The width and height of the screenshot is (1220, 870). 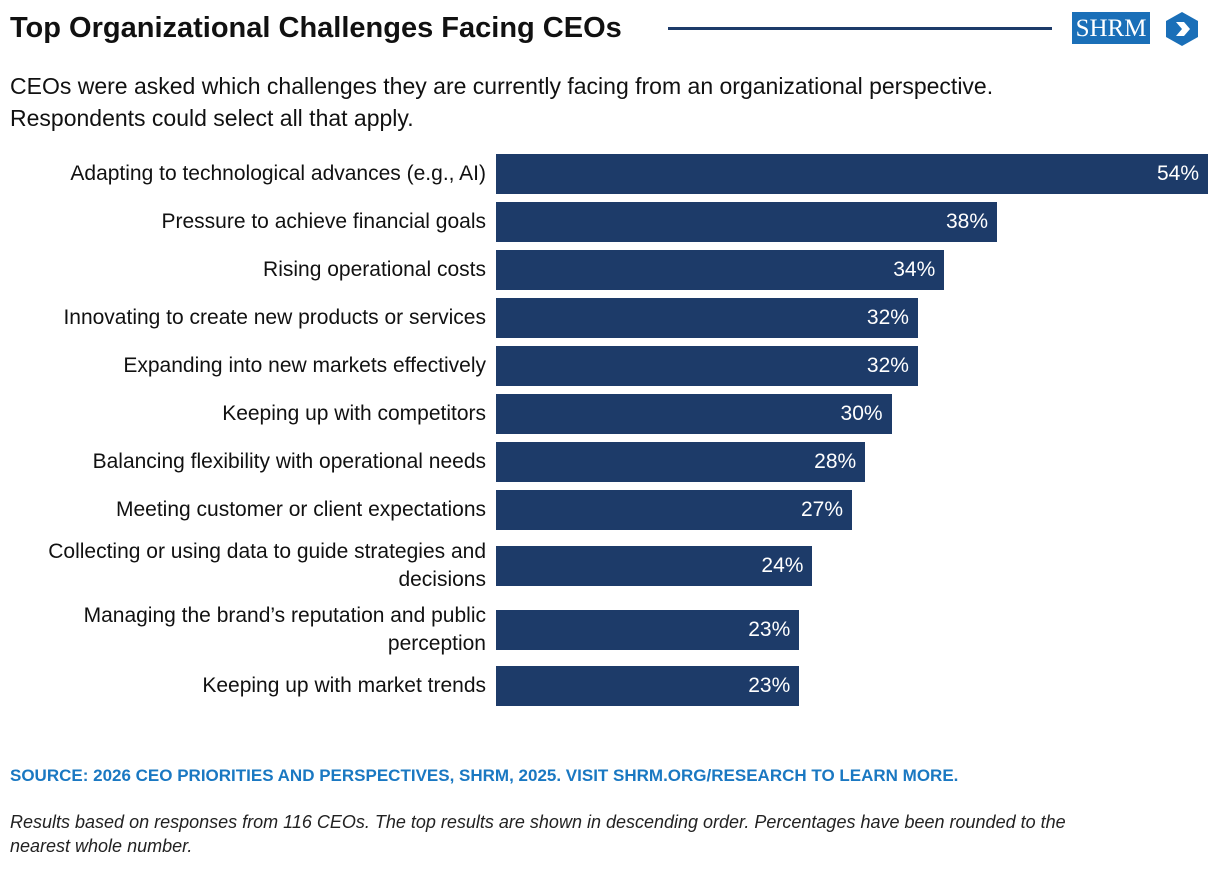 What do you see at coordinates (323, 221) in the screenshot?
I see `category-label: Pressure to achieve financial goals` at bounding box center [323, 221].